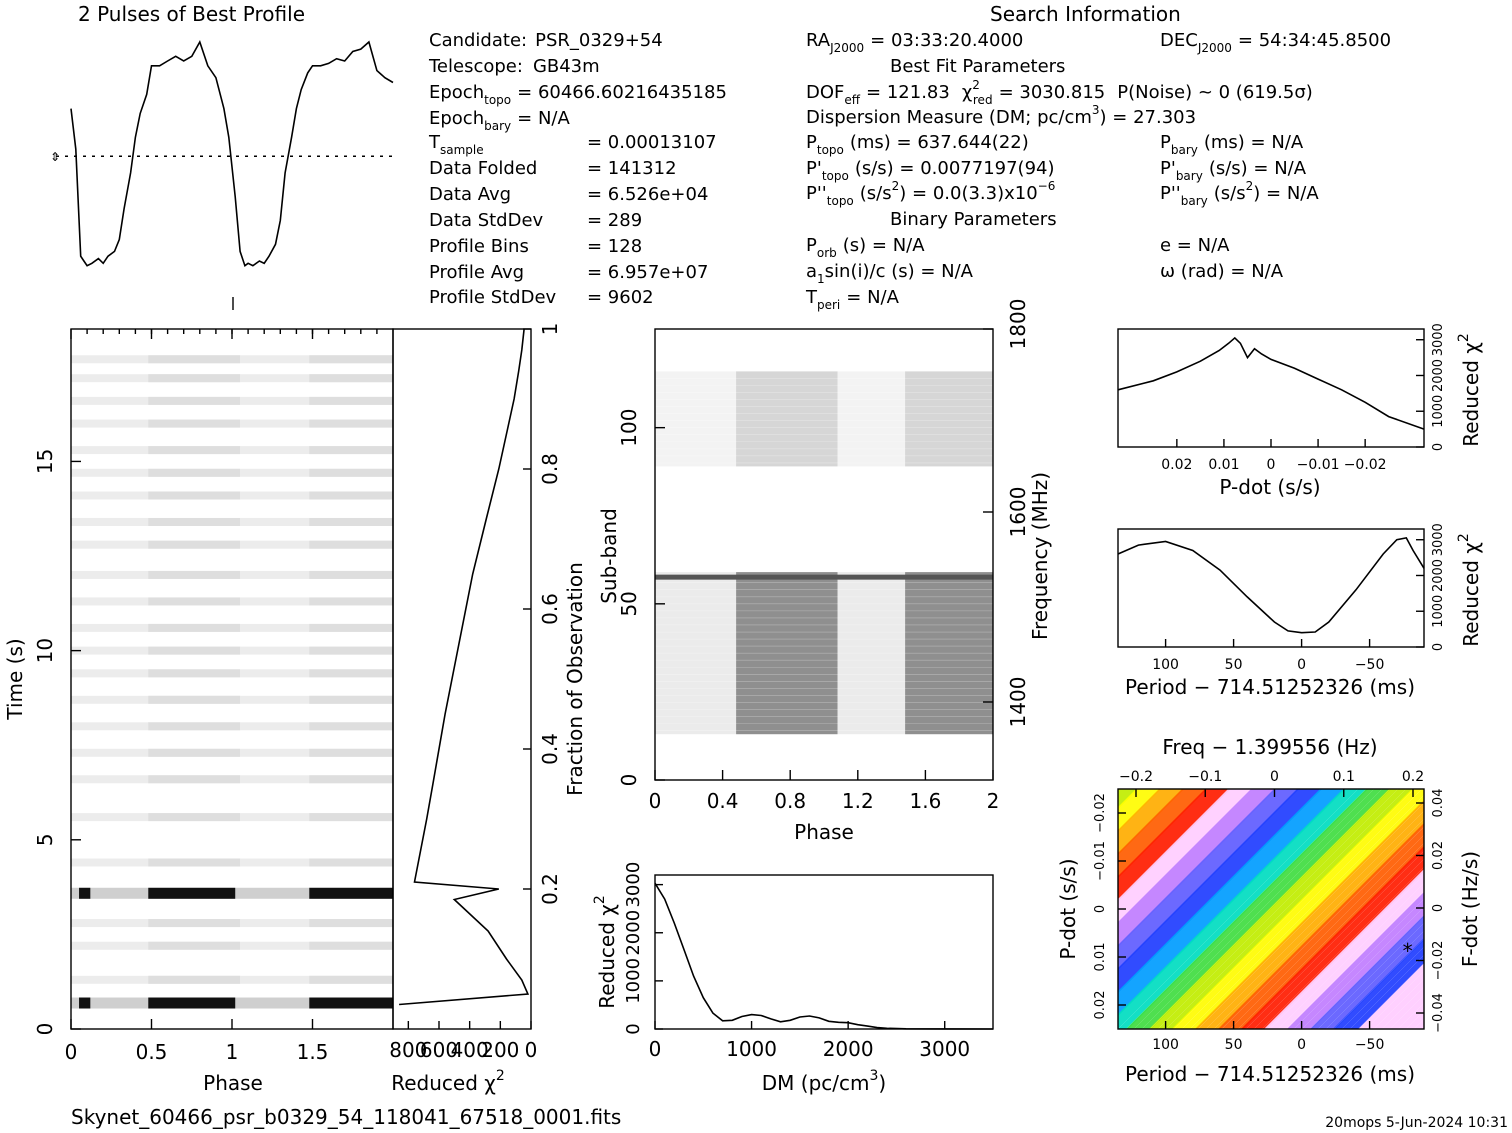  What do you see at coordinates (925, 801) in the screenshot?
I see `subband-xtick-label: 1.6` at bounding box center [925, 801].